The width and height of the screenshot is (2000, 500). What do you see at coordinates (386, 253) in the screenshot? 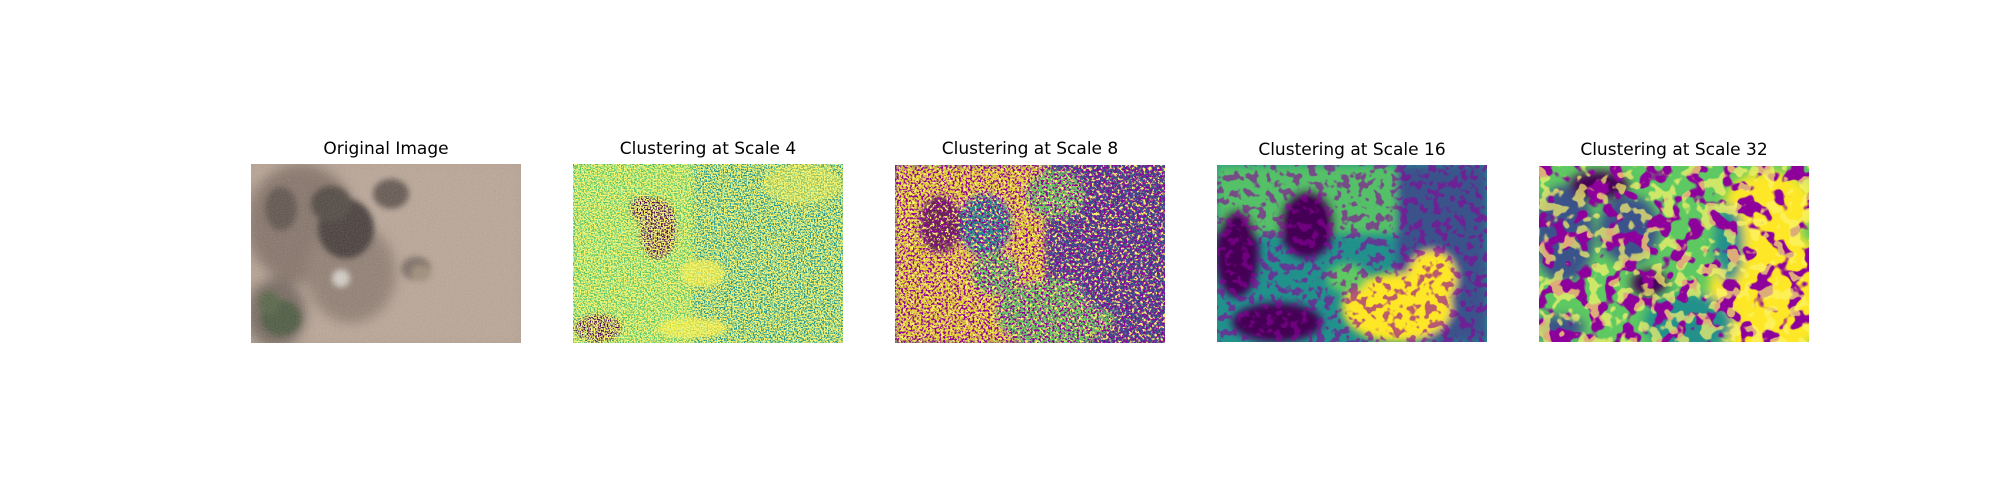
I see `original-aerial-photo` at bounding box center [386, 253].